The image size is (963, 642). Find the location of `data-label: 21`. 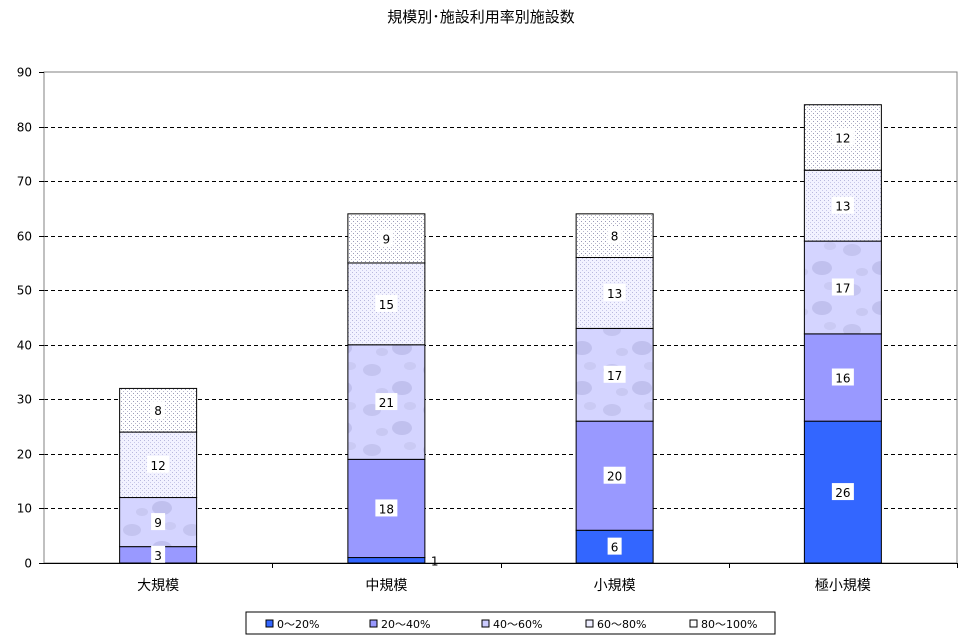

data-label: 21 is located at coordinates (386, 403).